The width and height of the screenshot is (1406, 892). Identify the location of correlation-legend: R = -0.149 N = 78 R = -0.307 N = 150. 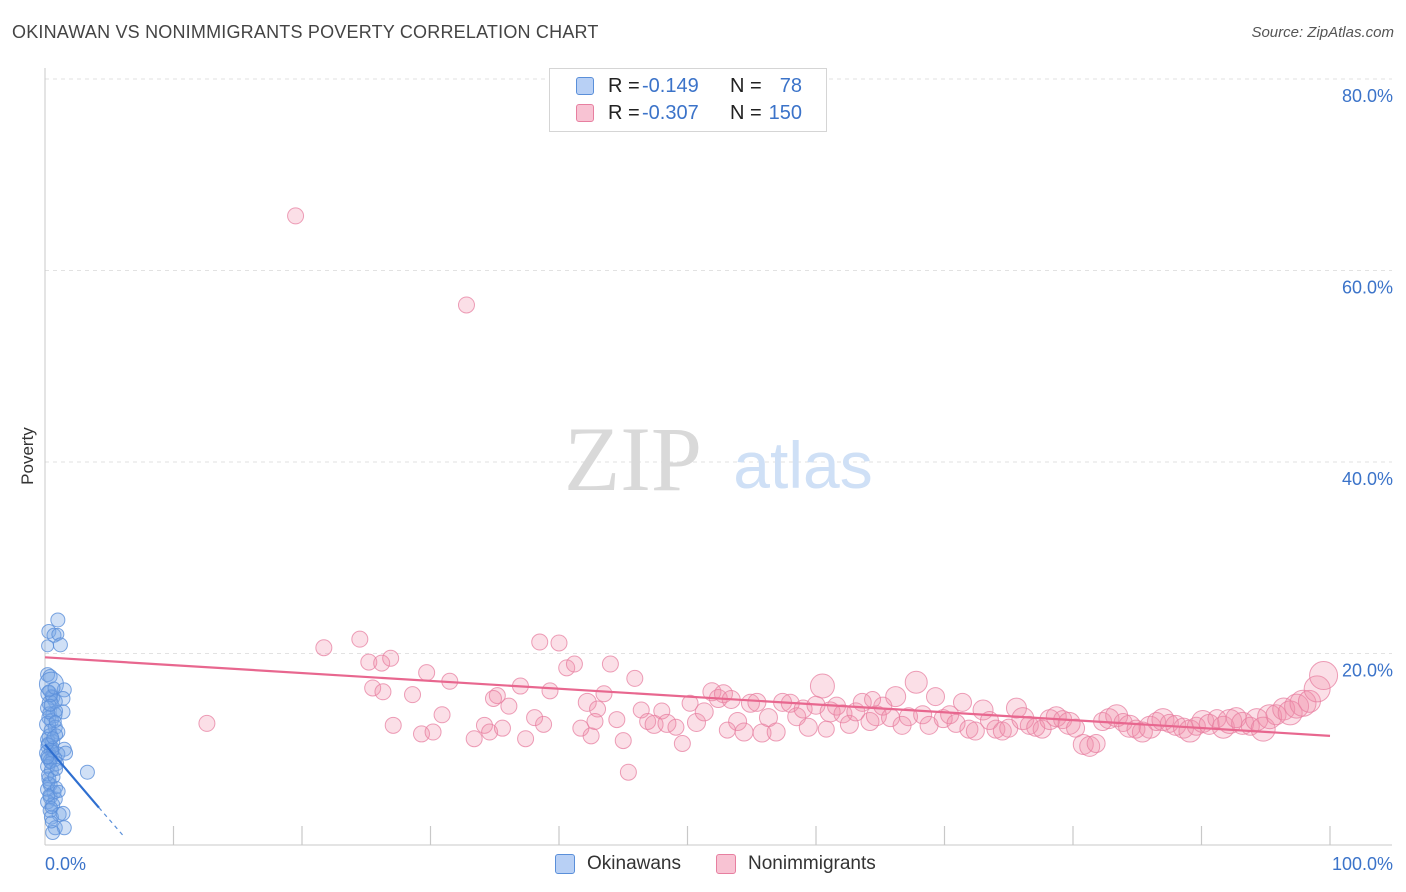
(688, 100).